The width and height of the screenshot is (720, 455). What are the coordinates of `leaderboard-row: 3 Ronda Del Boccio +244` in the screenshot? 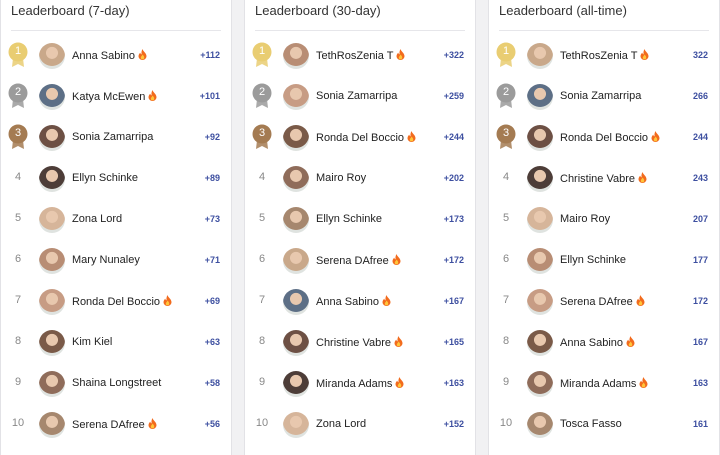 It's located at (360, 138).